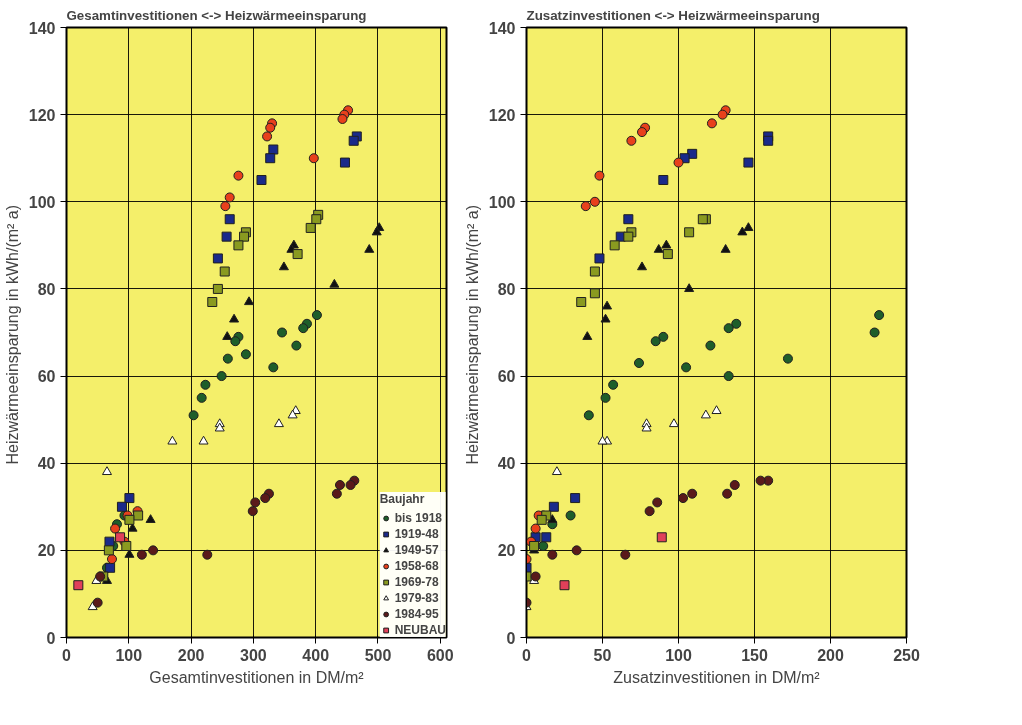  Describe the element at coordinates (216, 15) in the screenshot. I see `chart-title: Gesamtinvestitionen <-> Heizwärmeeinsparung` at that location.